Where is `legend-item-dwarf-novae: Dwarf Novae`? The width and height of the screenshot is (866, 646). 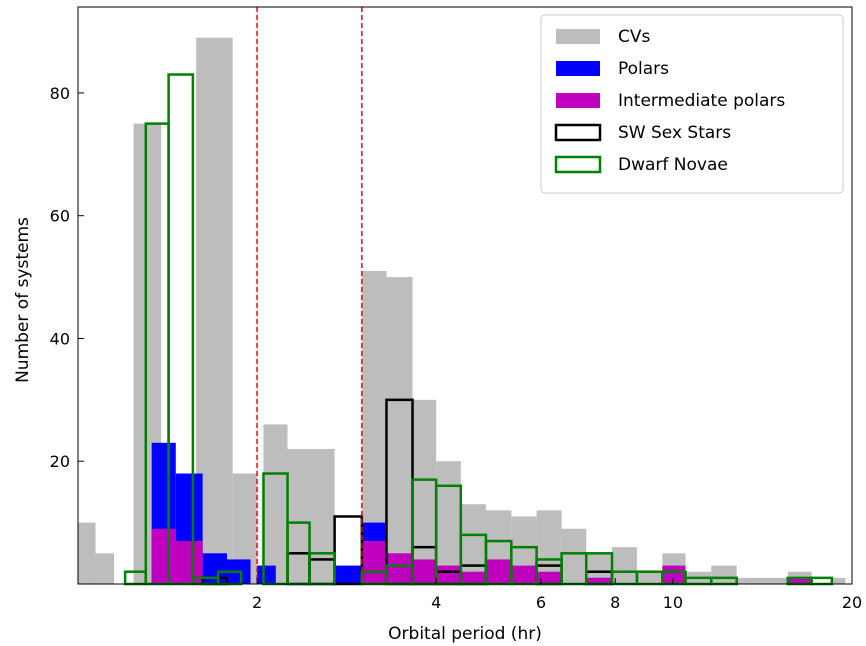
legend-item-dwarf-novae: Dwarf Novae is located at coordinates (641, 165).